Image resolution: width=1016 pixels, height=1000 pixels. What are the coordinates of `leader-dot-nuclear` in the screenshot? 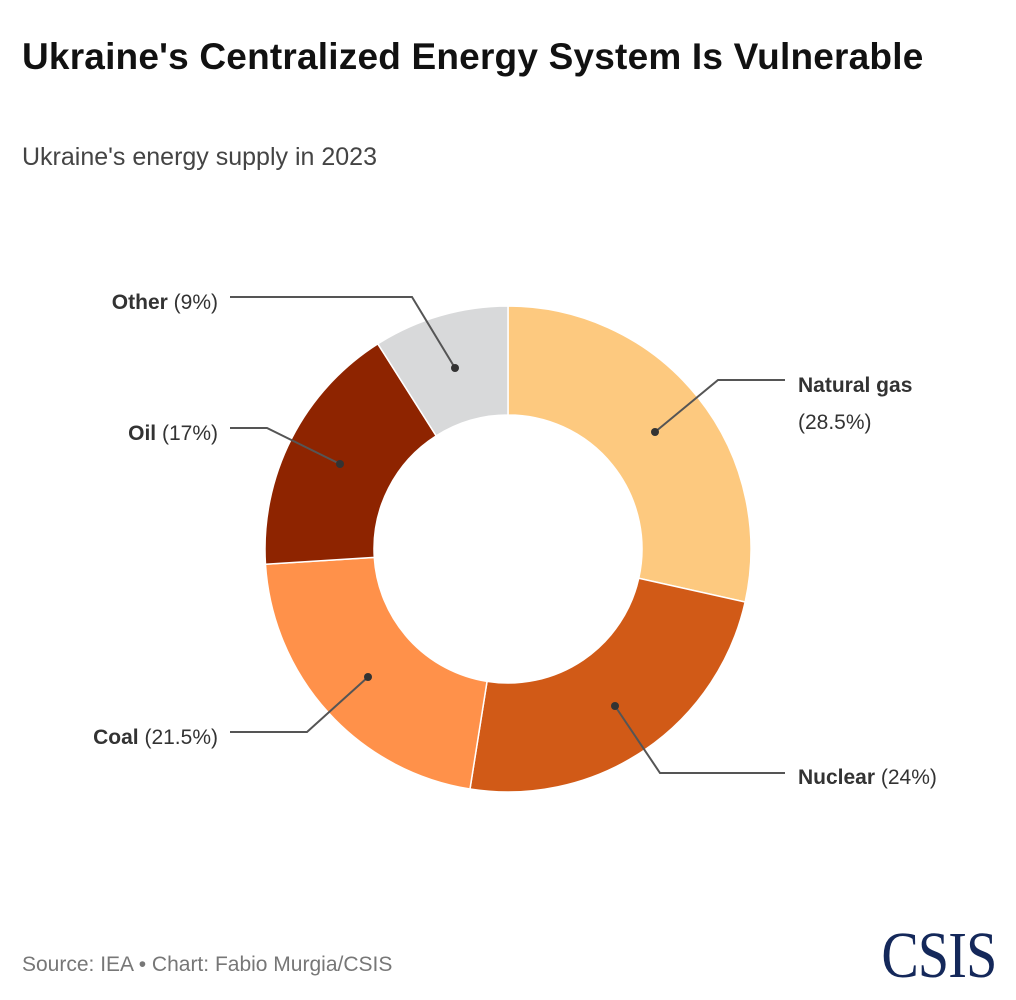 It's located at (615, 706).